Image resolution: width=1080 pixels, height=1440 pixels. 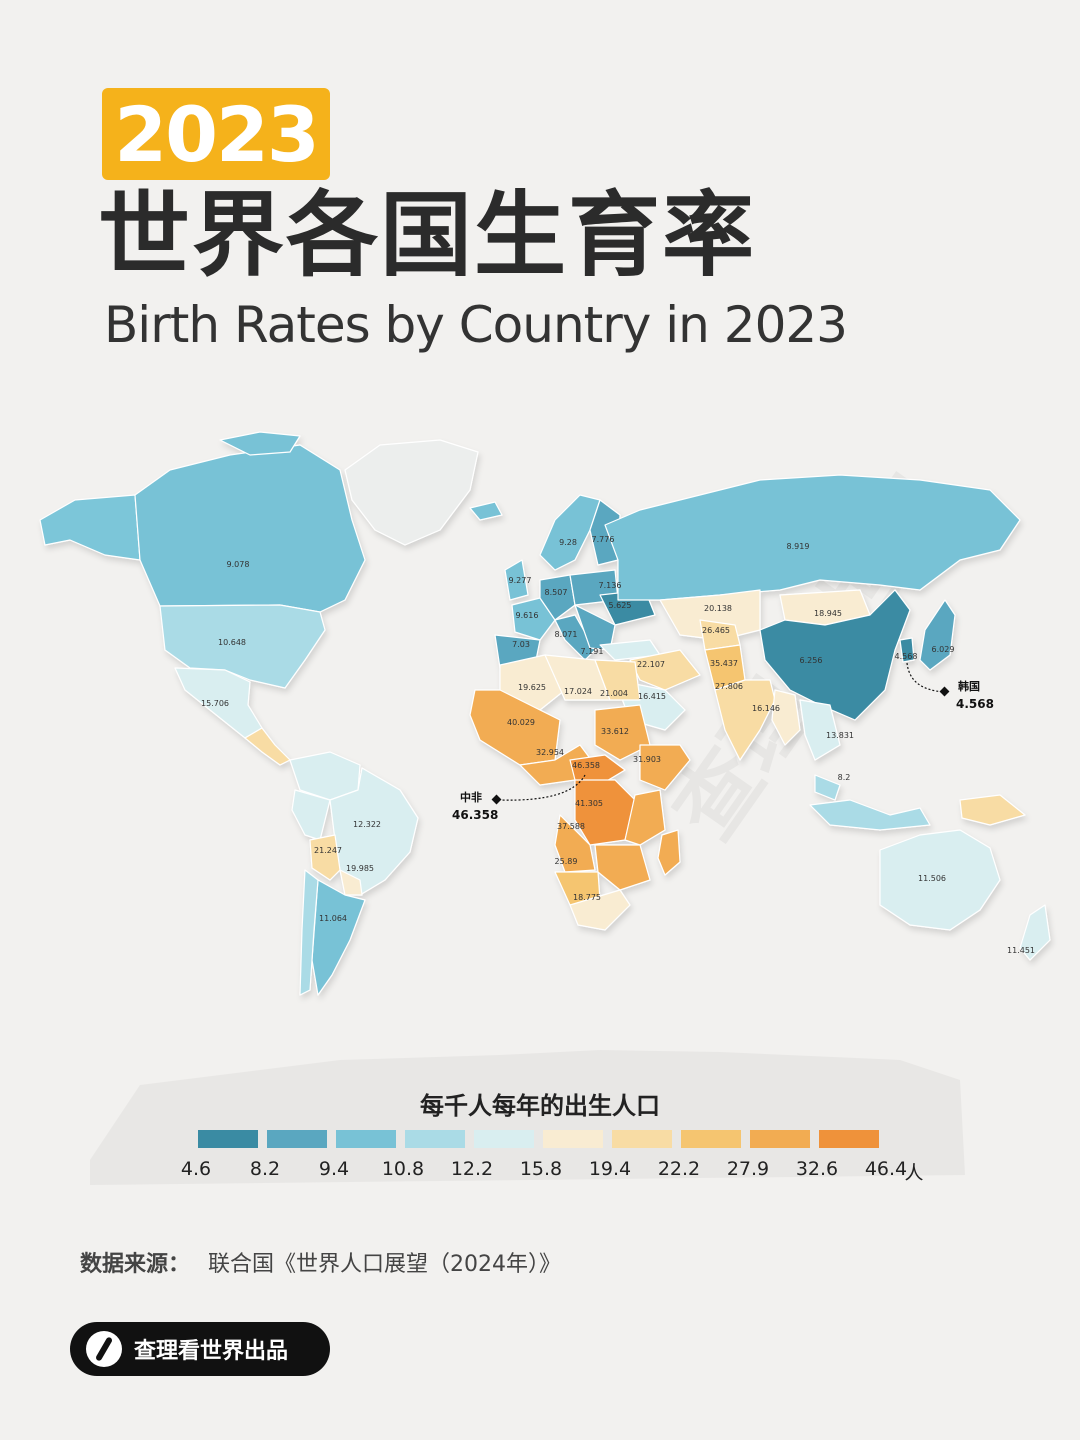 I want to click on region-southafrica, so click(x=600, y=910).